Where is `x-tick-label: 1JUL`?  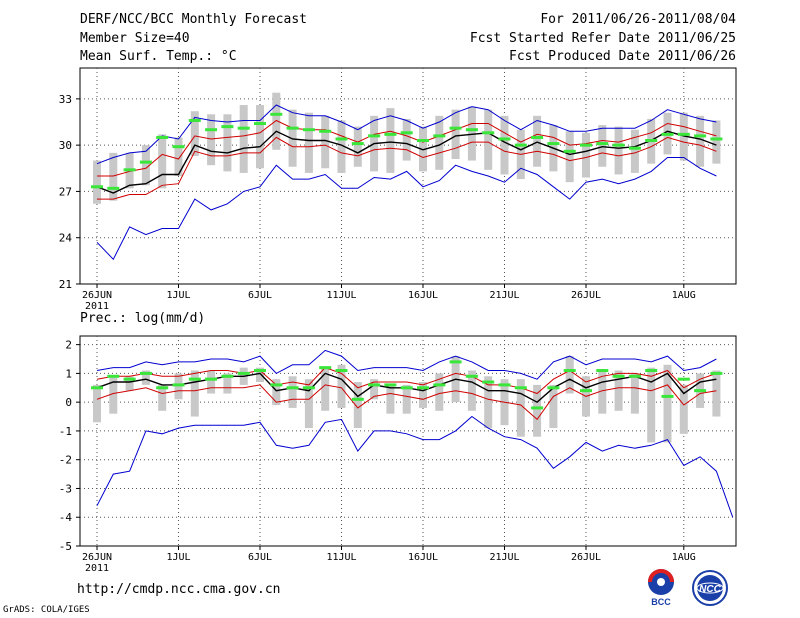 x-tick-label: 1JUL is located at coordinates (178, 557).